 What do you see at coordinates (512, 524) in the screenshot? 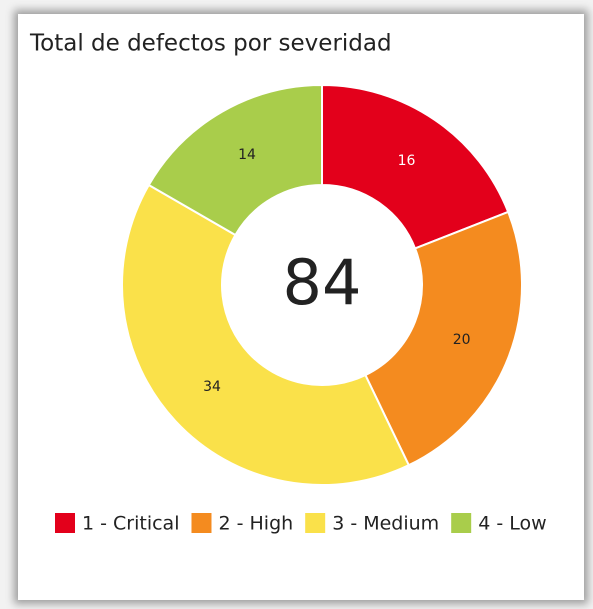
I see `legend-label: 4 - Low` at bounding box center [512, 524].